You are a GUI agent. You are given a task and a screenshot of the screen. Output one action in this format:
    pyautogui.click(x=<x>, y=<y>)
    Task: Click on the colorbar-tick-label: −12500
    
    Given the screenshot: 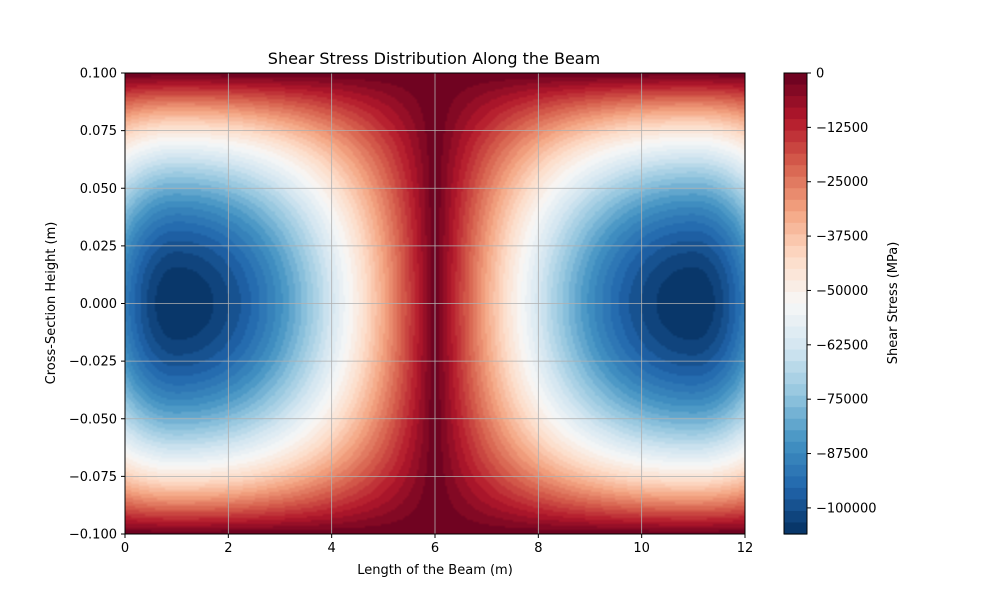 What is the action you would take?
    pyautogui.click(x=842, y=128)
    